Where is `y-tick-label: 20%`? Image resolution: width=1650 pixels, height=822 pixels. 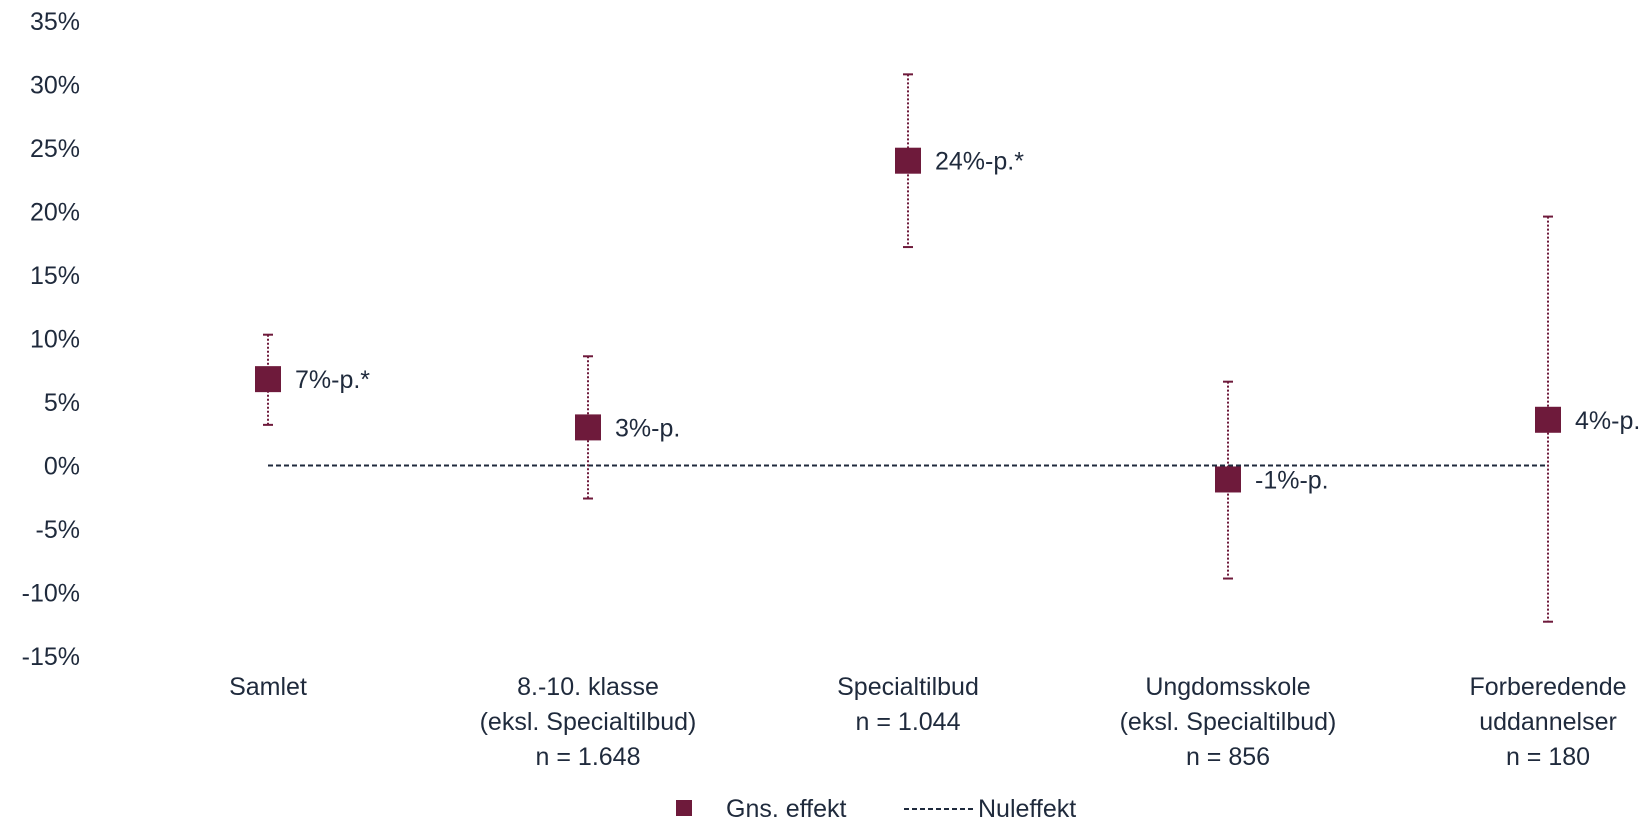
y-tick-label: 20% is located at coordinates (55, 213).